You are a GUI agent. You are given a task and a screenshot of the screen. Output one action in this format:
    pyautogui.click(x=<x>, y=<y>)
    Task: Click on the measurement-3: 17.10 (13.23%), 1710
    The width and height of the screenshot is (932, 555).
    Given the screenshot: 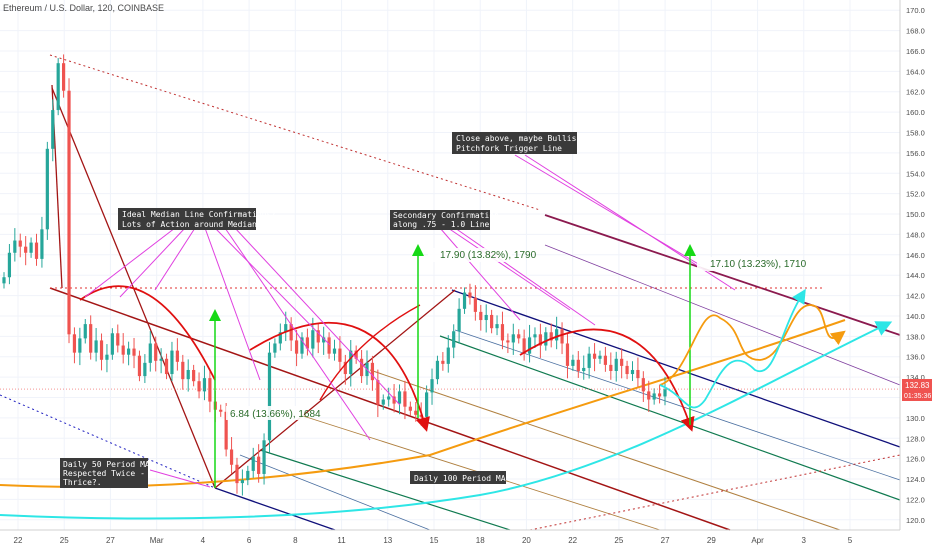 What is the action you would take?
    pyautogui.click(x=752, y=264)
    